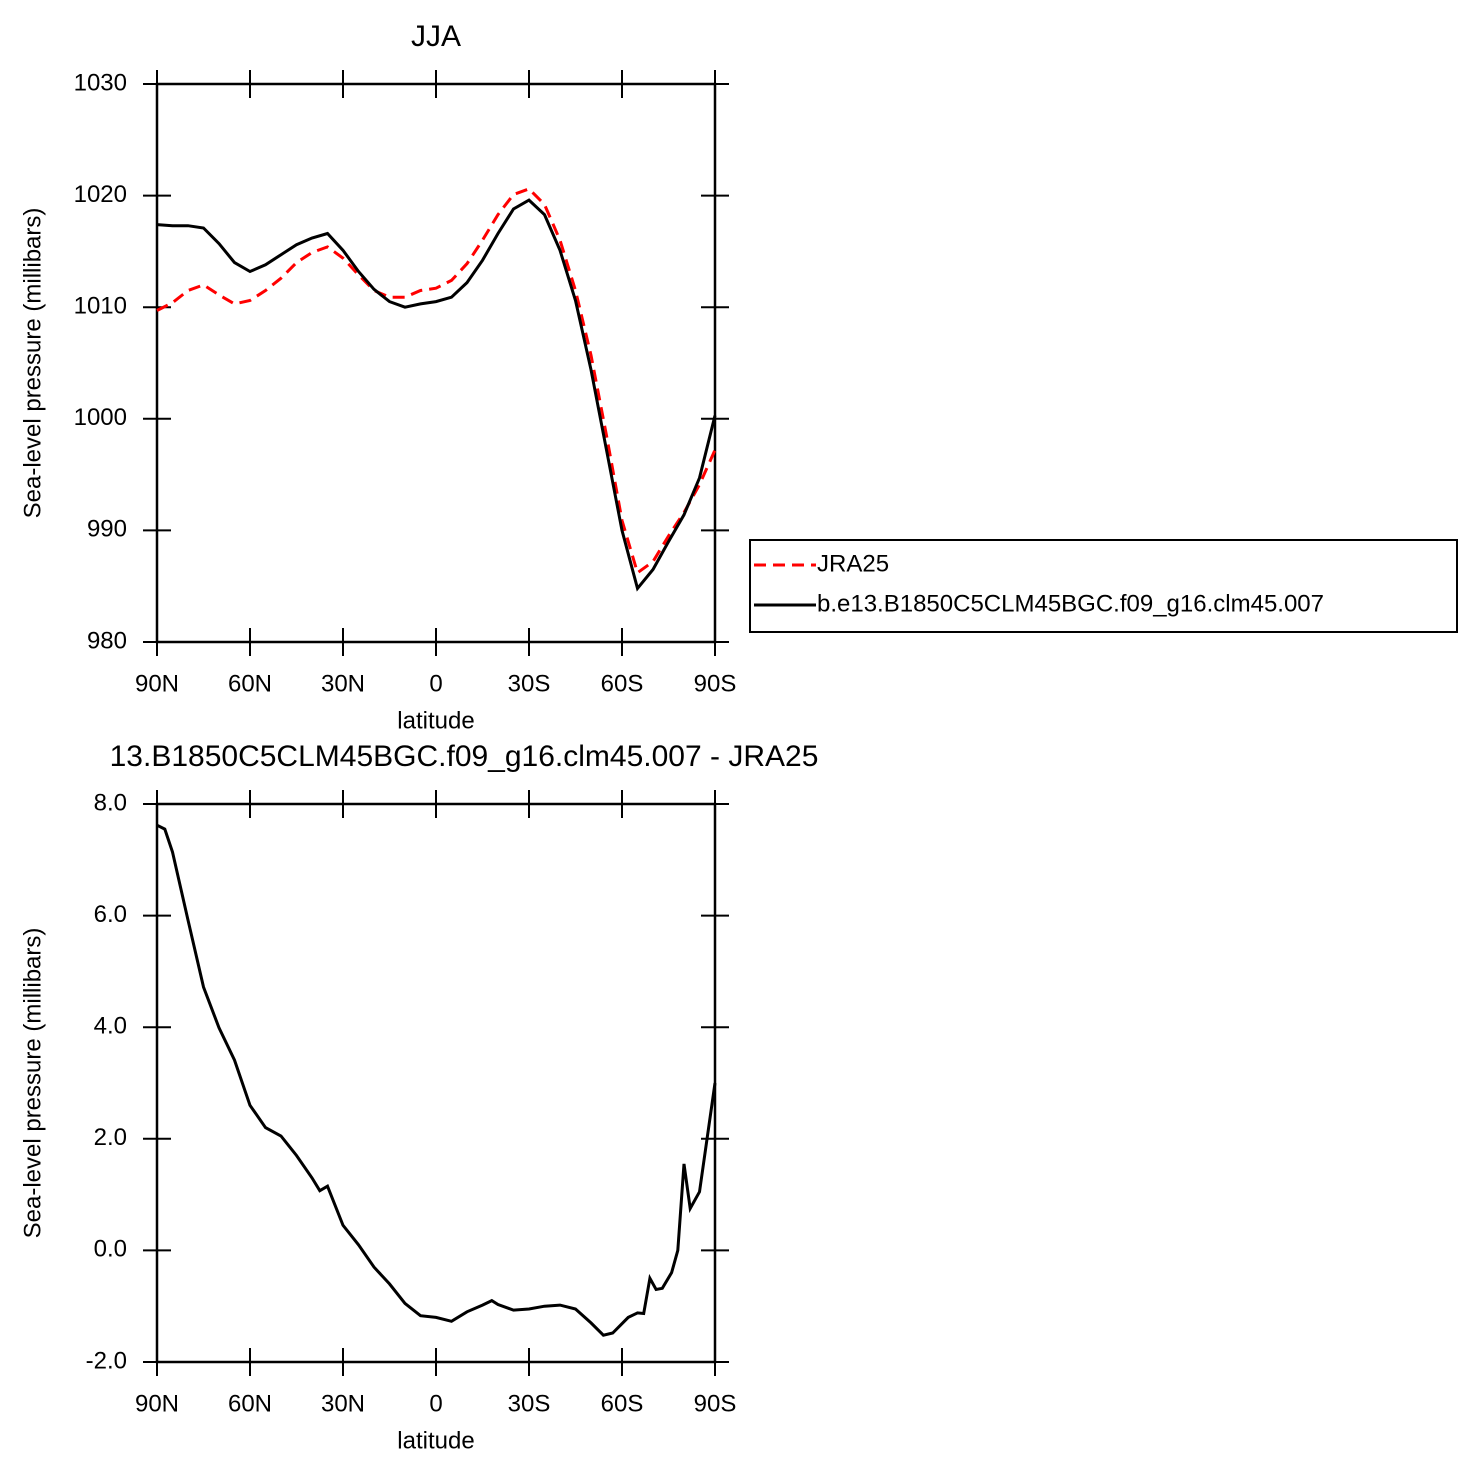 The image size is (1477, 1474). What do you see at coordinates (100, 82) in the screenshot?
I see `y-tick-label: 1030` at bounding box center [100, 82].